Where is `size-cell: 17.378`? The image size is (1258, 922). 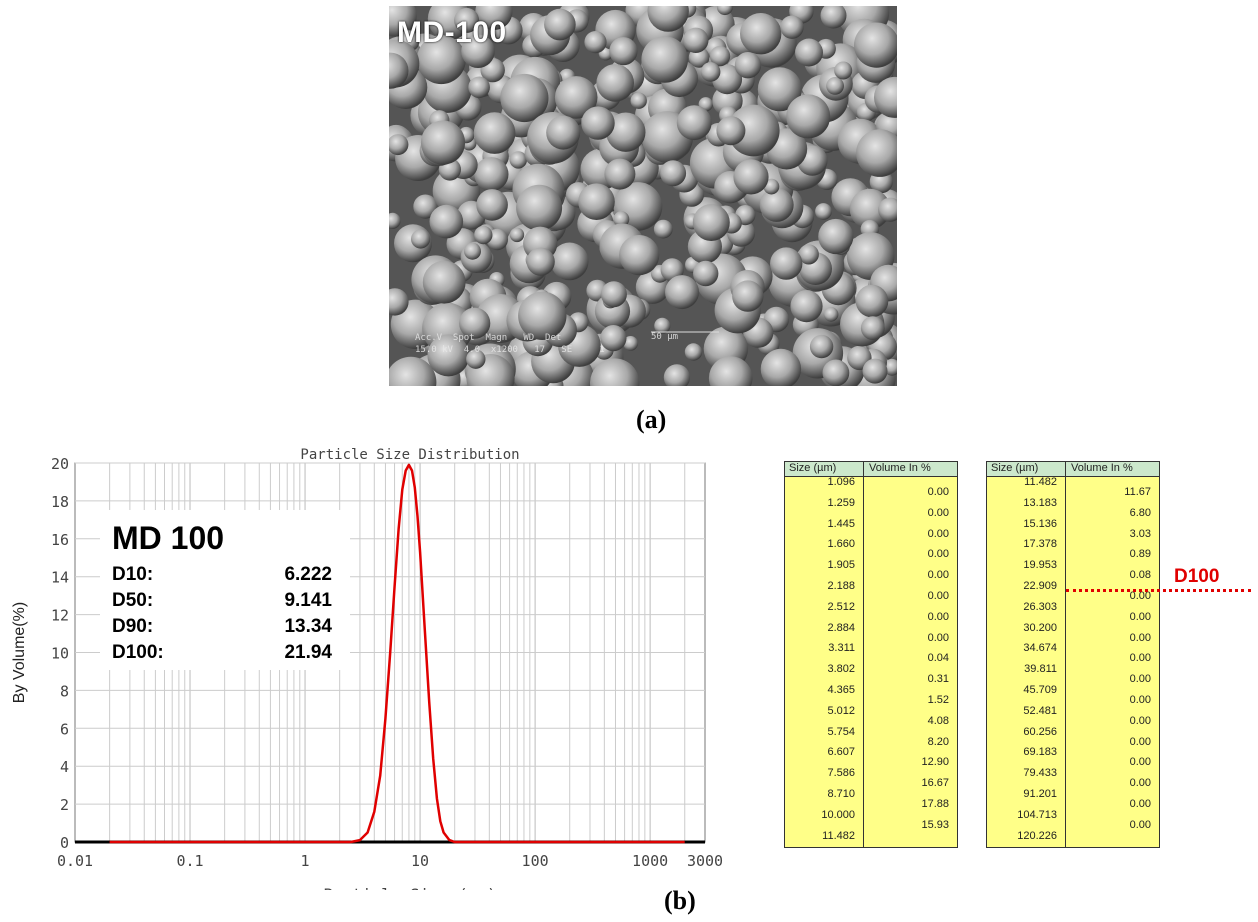 size-cell: 17.378 is located at coordinates (1040, 544).